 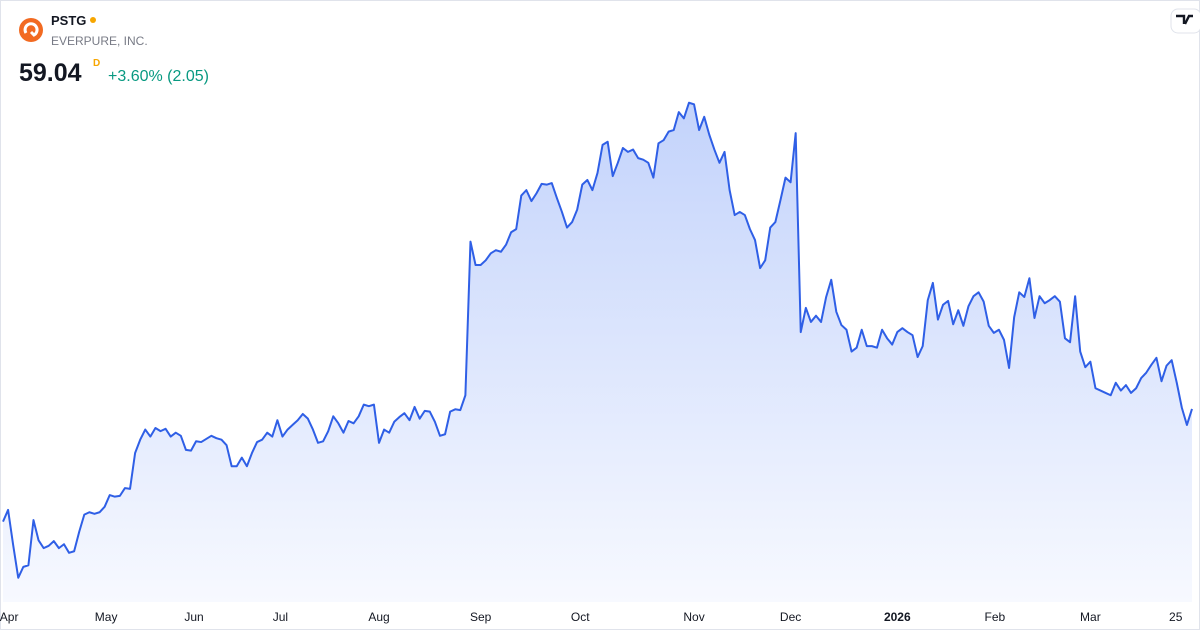 I want to click on logo, so click(x=31, y=30).